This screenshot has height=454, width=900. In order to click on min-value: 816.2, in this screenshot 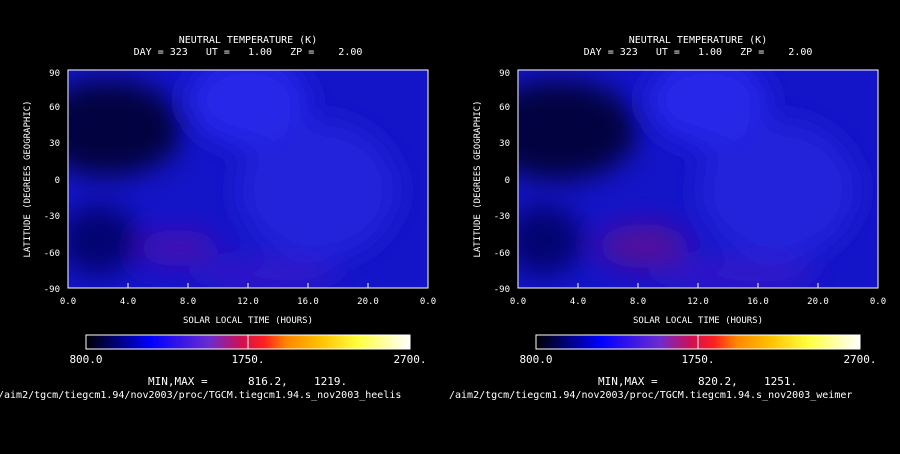, I will do `click(268, 381)`.